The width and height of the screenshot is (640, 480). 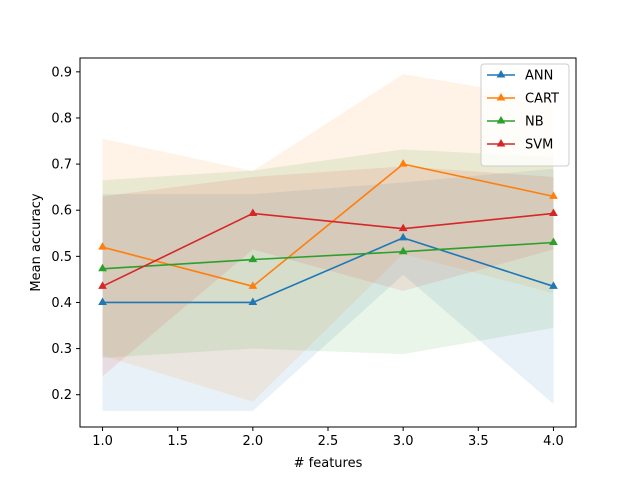 What do you see at coordinates (61, 165) in the screenshot?
I see `y-tick-label: 0.7` at bounding box center [61, 165].